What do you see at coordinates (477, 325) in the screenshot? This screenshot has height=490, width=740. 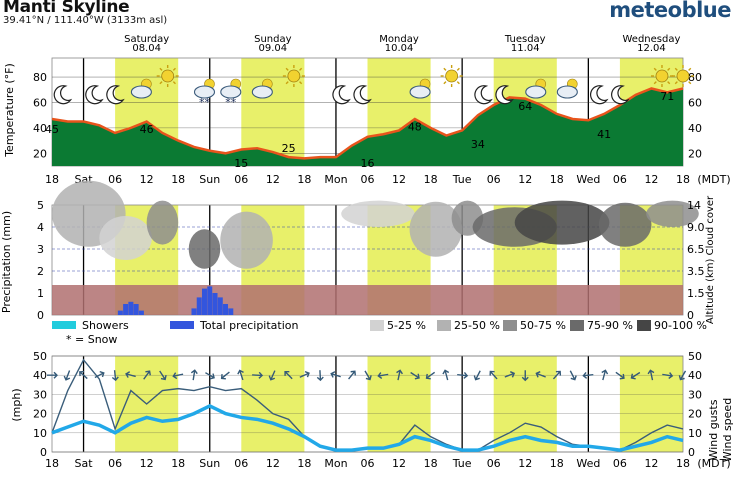 I see `legend-cloud-label: 25-50 %` at bounding box center [477, 325].